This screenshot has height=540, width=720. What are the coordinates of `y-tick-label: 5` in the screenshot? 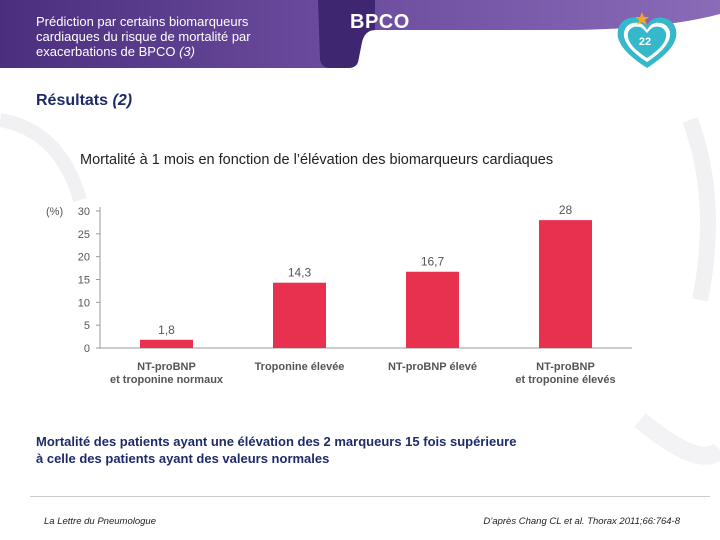 It's located at (87, 326).